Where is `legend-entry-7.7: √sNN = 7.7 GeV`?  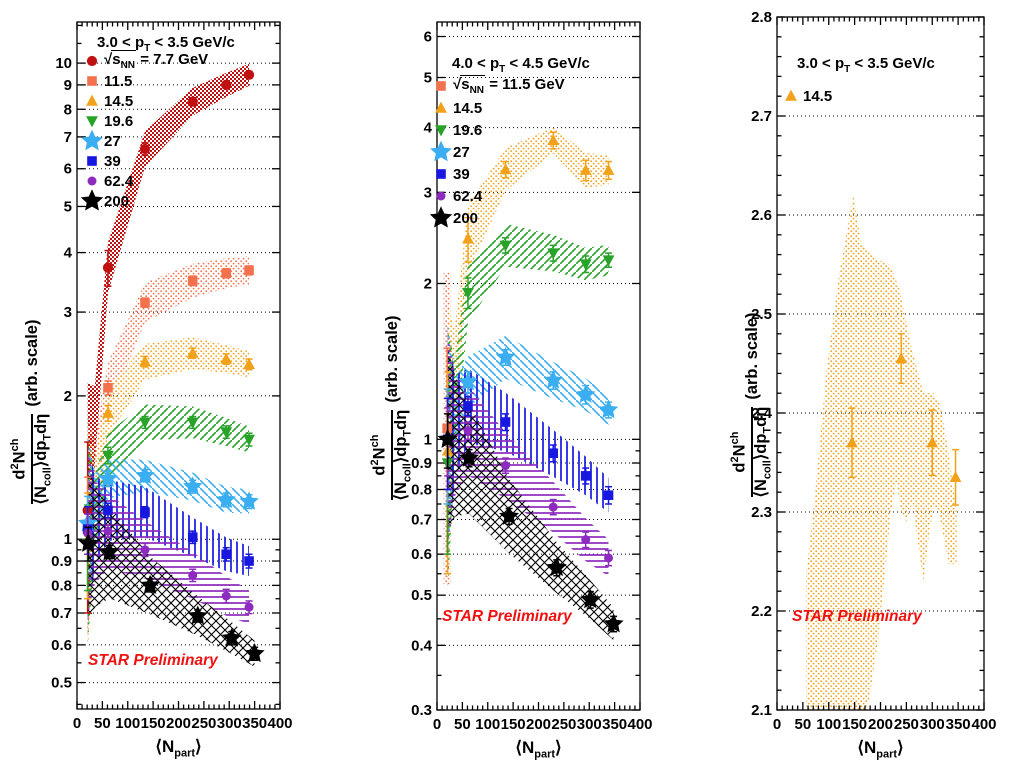 legend-entry-7.7: √sNN = 7.7 GeV is located at coordinates (144, 60).